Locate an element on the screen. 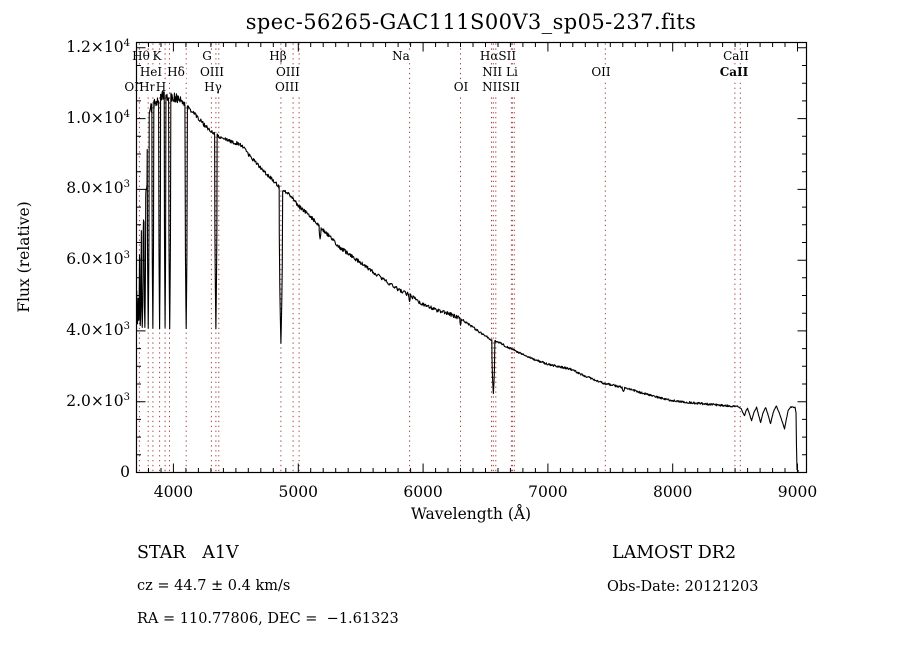 The height and width of the screenshot is (650, 900). spectral-line-label: HαSII is located at coordinates (498, 56).